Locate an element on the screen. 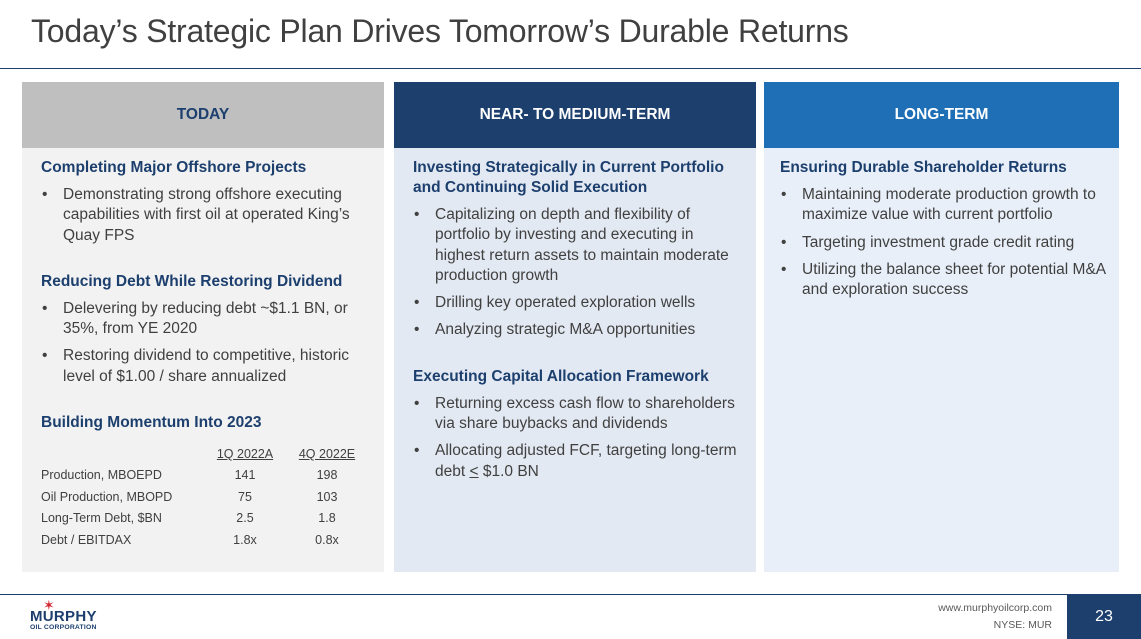 Image resolution: width=1141 pixels, height=639 pixels. table-row: Long-Term Debt, $BN 2.5 1.8 is located at coordinates (205, 519).